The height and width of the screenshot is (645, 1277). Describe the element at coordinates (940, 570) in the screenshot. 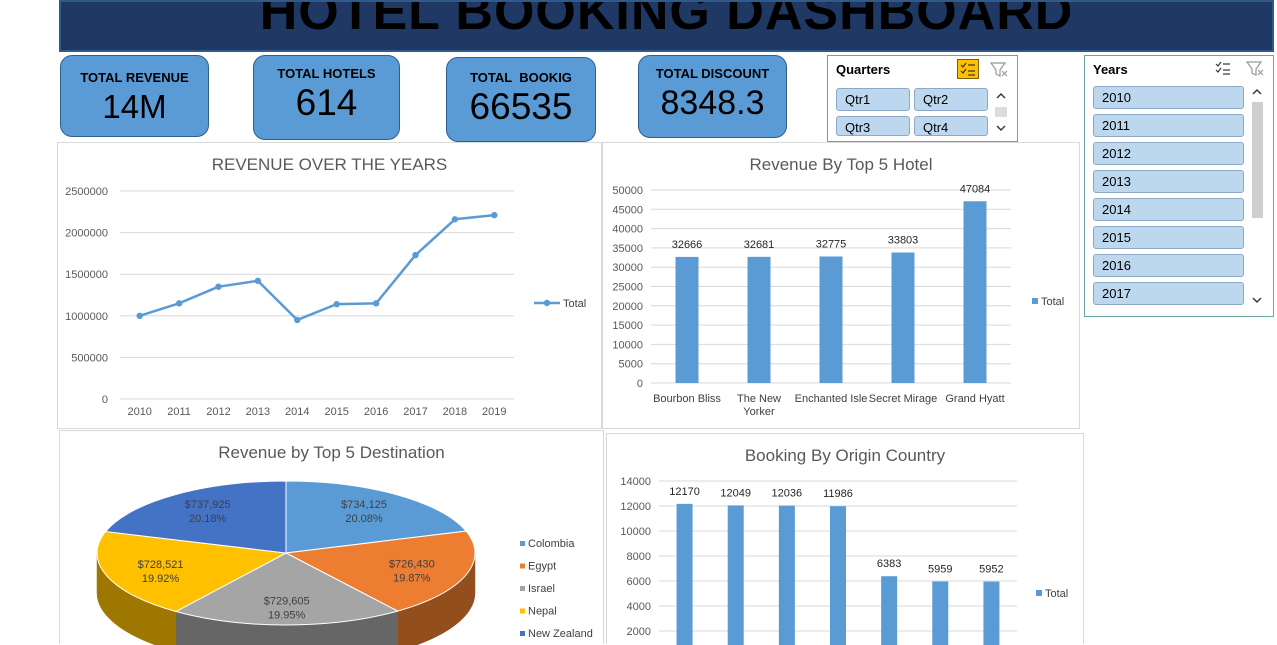

I see `data-label: 5959` at that location.